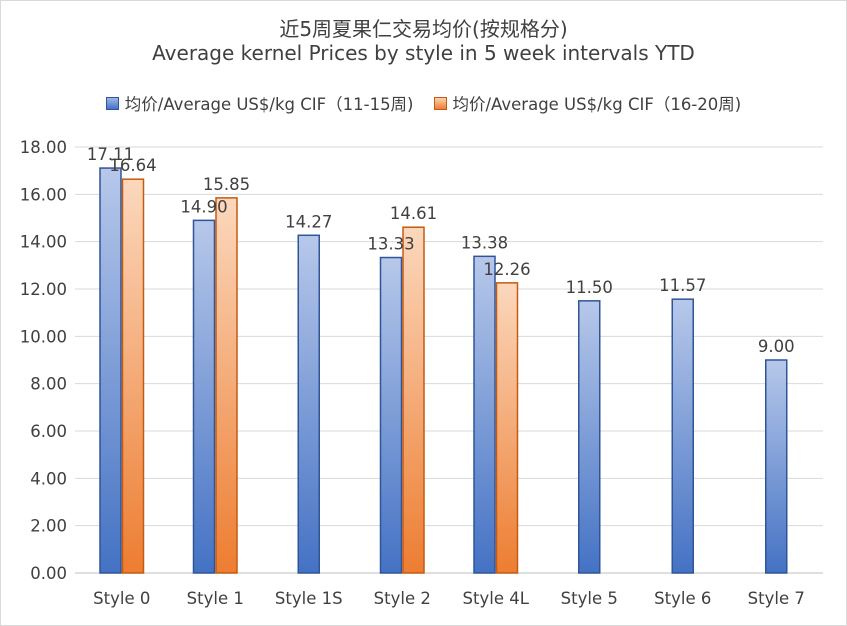 This screenshot has height=626, width=847. What do you see at coordinates (48, 431) in the screenshot?
I see `y-tick-label: 6.00` at bounding box center [48, 431].